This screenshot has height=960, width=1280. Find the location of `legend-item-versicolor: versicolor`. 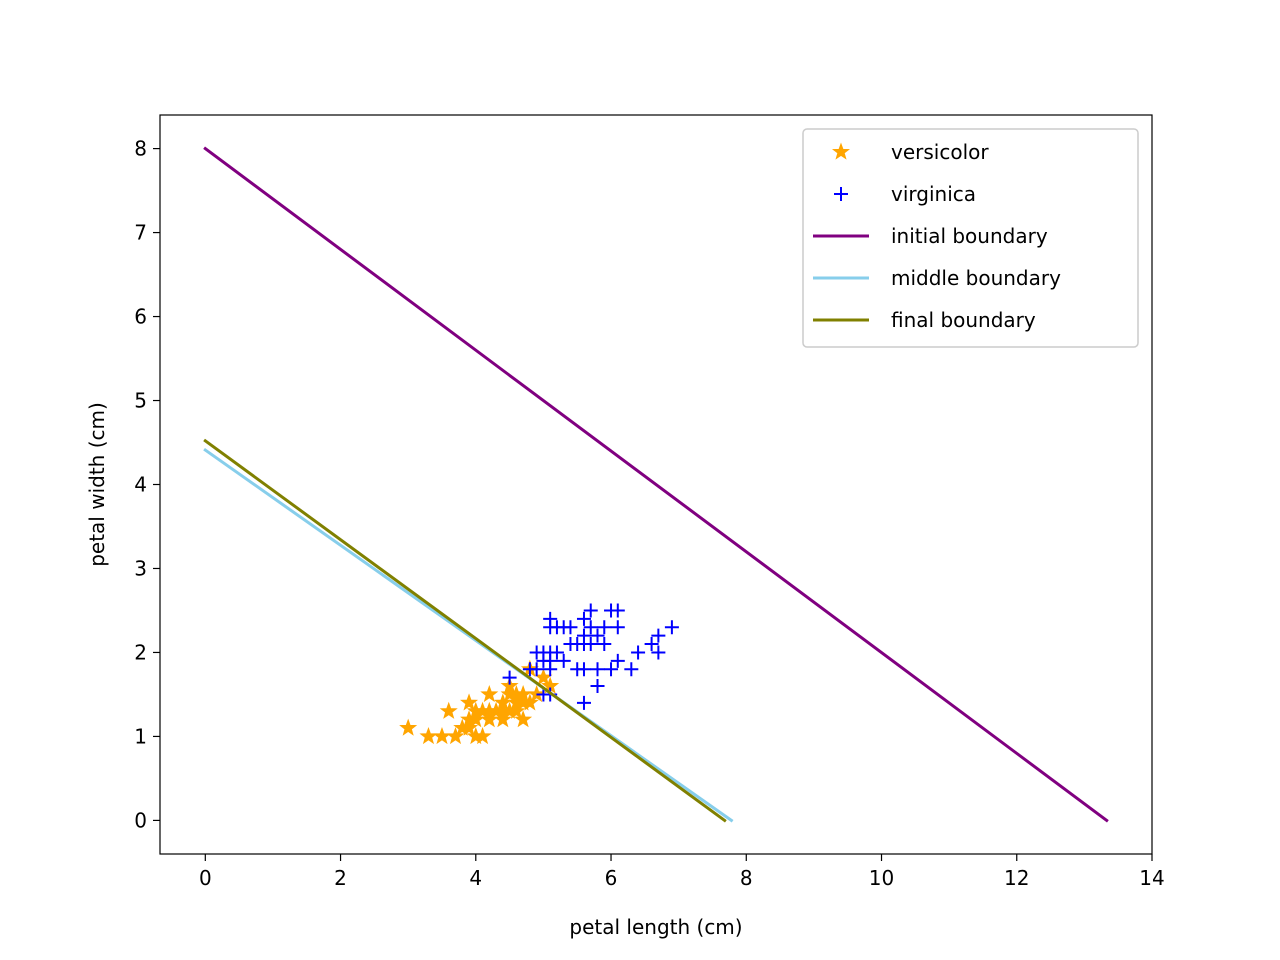

legend-item-versicolor: versicolor is located at coordinates (910, 152).